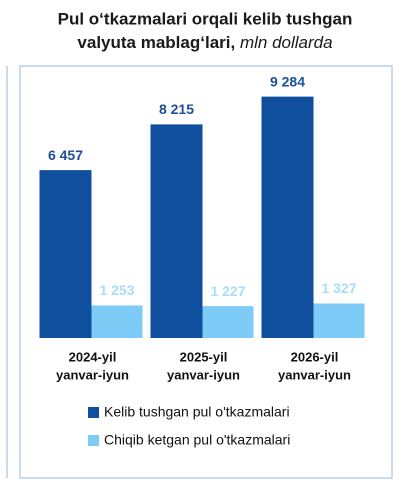 The image size is (408, 496). Describe the element at coordinates (227, 291) in the screenshot. I see `data-label: 1 227` at that location.